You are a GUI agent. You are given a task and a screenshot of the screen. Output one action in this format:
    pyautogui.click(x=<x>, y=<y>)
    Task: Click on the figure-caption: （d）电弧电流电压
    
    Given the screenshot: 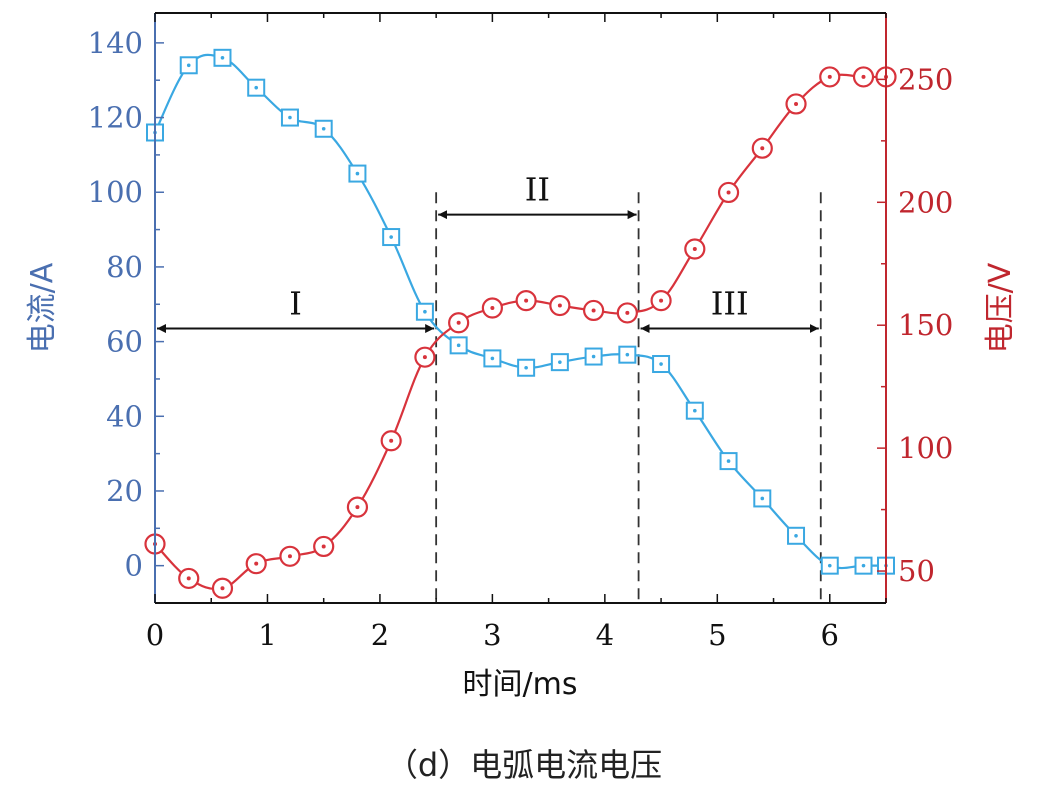 What is the action you would take?
    pyautogui.click(x=524, y=765)
    